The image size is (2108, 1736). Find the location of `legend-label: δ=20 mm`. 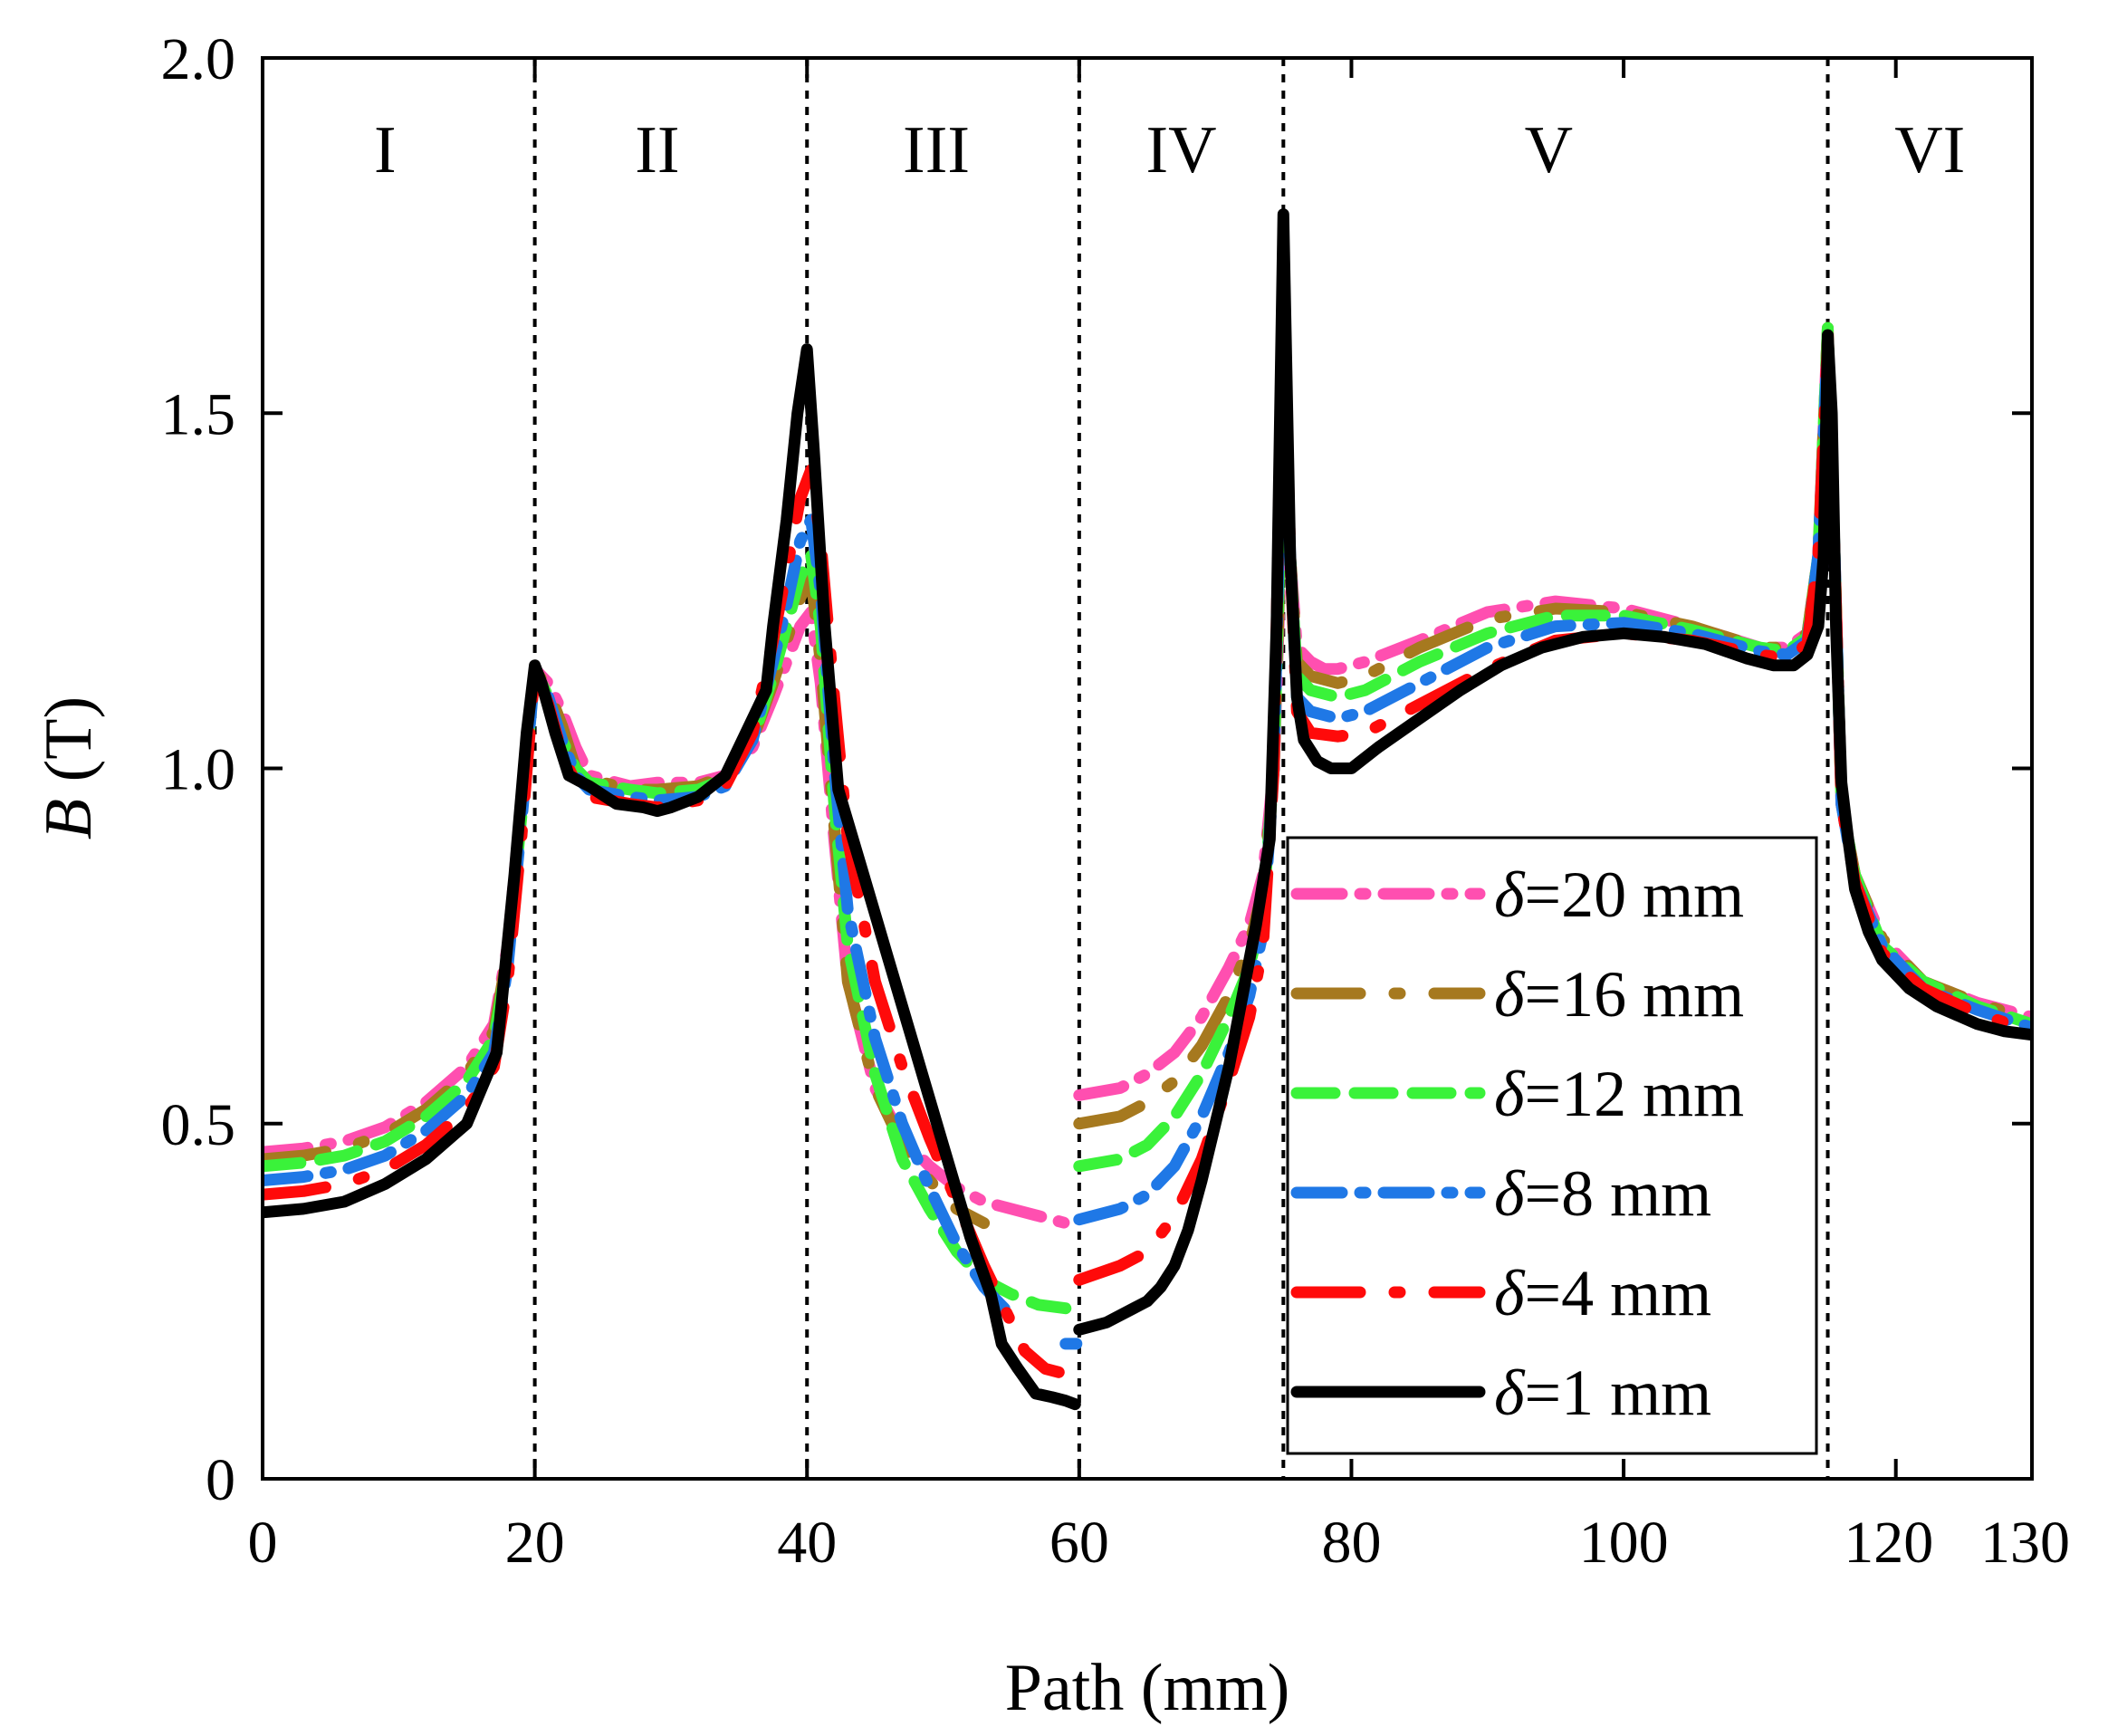

legend-label: δ=20 mm is located at coordinates (1619, 894).